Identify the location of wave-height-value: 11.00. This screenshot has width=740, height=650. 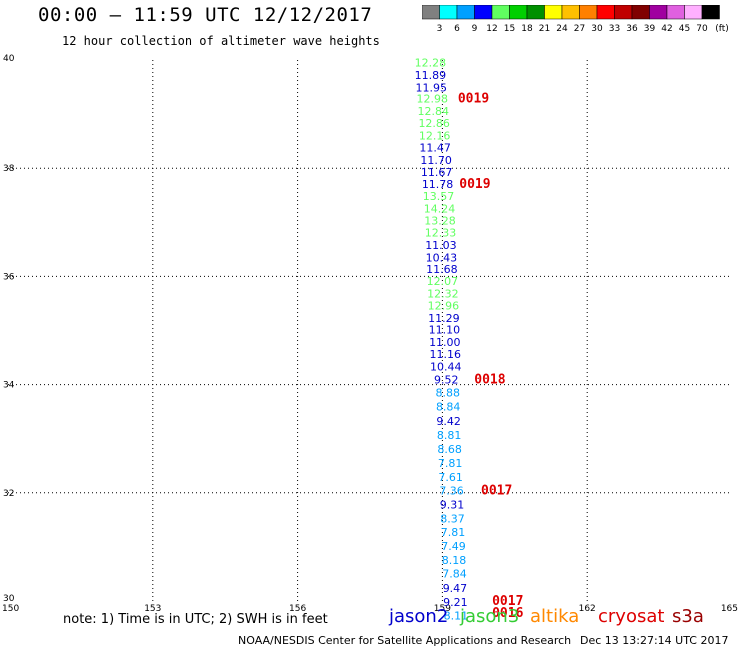
(445, 342).